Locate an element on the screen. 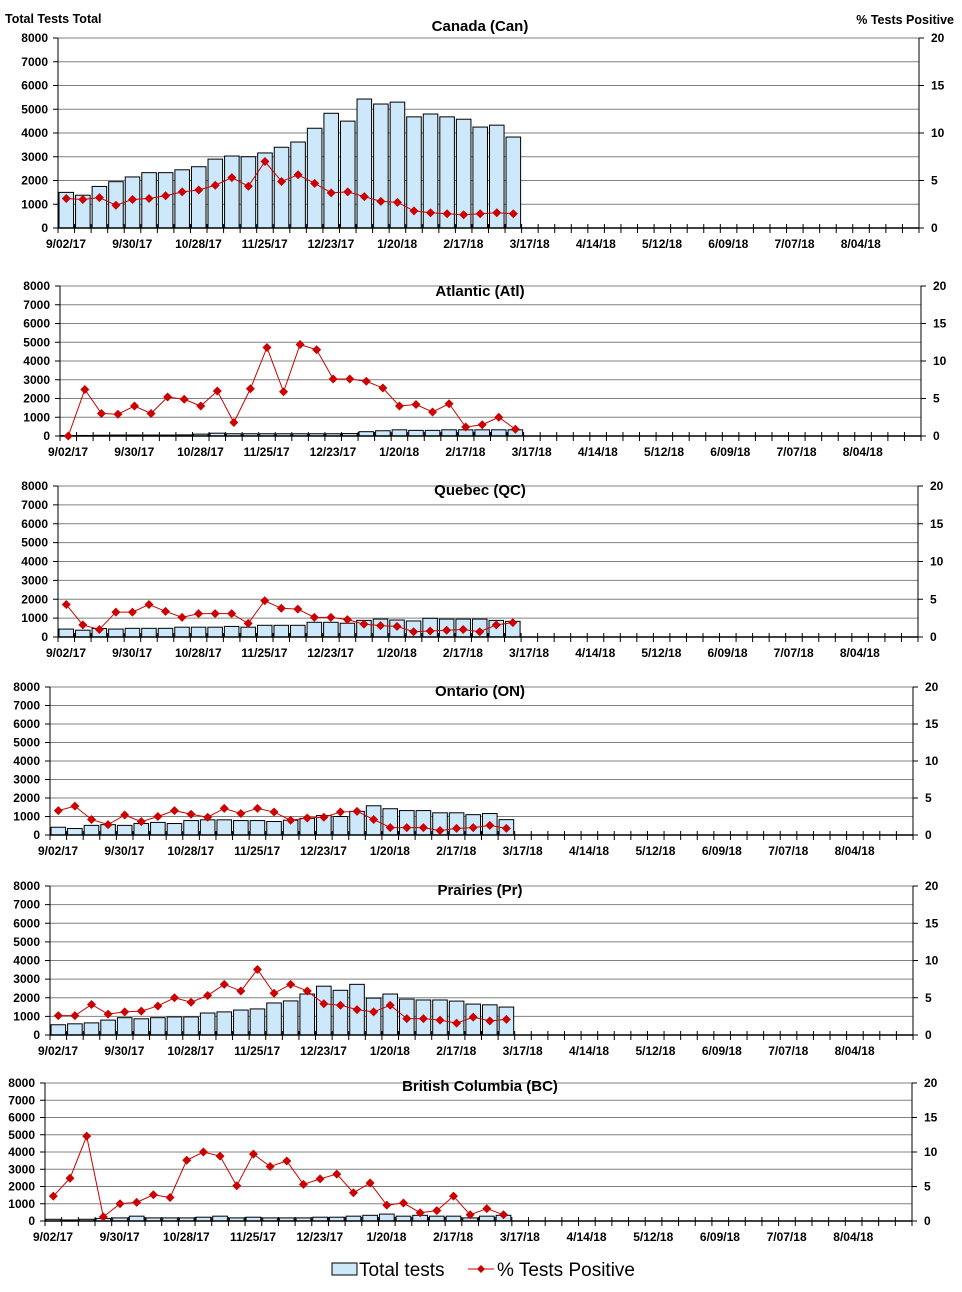 The width and height of the screenshot is (962, 1292). panel-title: British Columbia (BC) is located at coordinates (480, 1086).